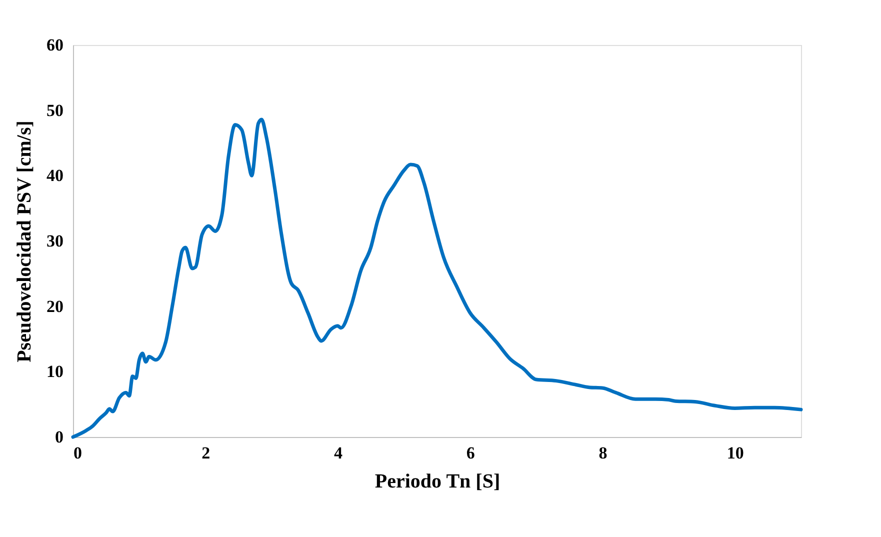  Describe the element at coordinates (55, 45) in the screenshot. I see `y-tick-label: 60` at that location.